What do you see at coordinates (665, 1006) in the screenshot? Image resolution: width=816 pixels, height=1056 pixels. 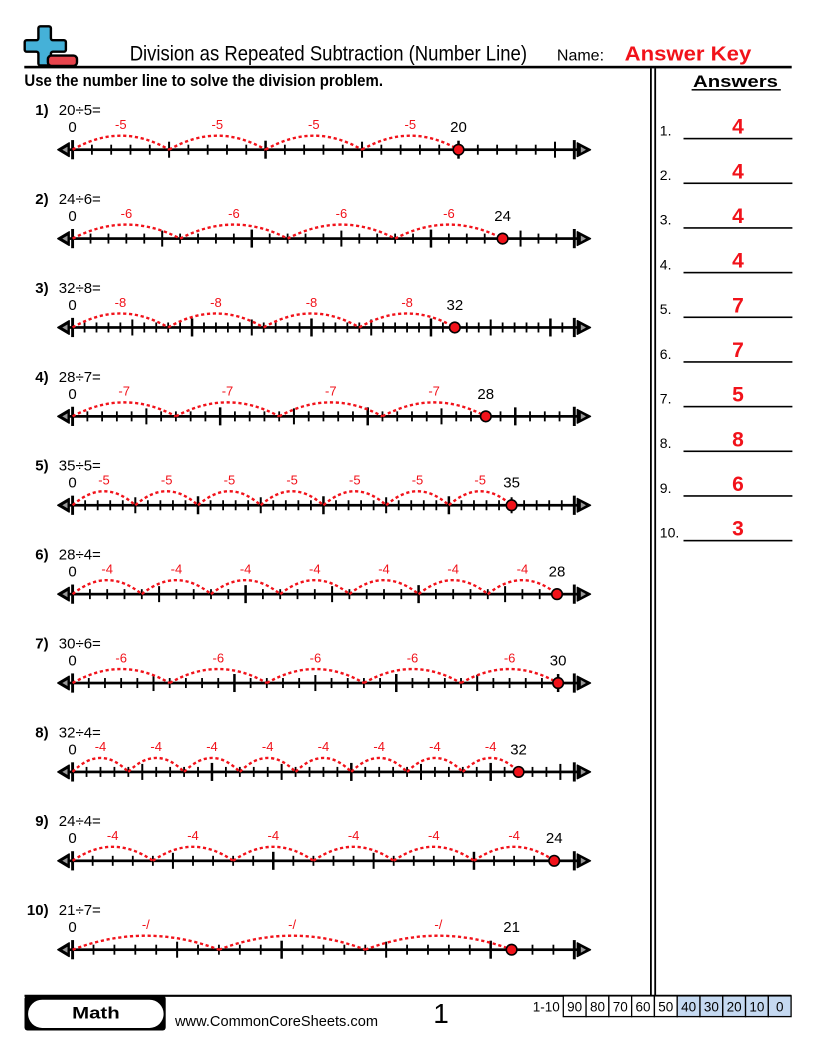 I see `svg-text: 50` at bounding box center [665, 1006].